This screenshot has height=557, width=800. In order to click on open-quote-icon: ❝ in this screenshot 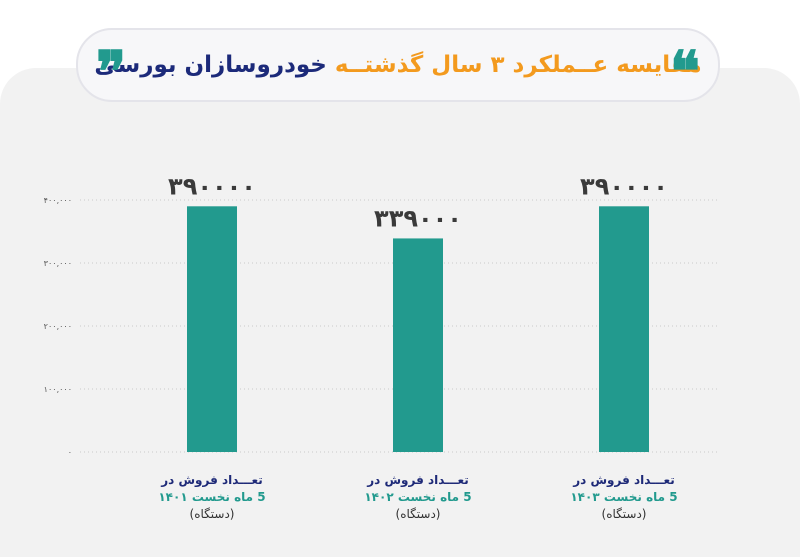, I will do `click(684, 72)`.